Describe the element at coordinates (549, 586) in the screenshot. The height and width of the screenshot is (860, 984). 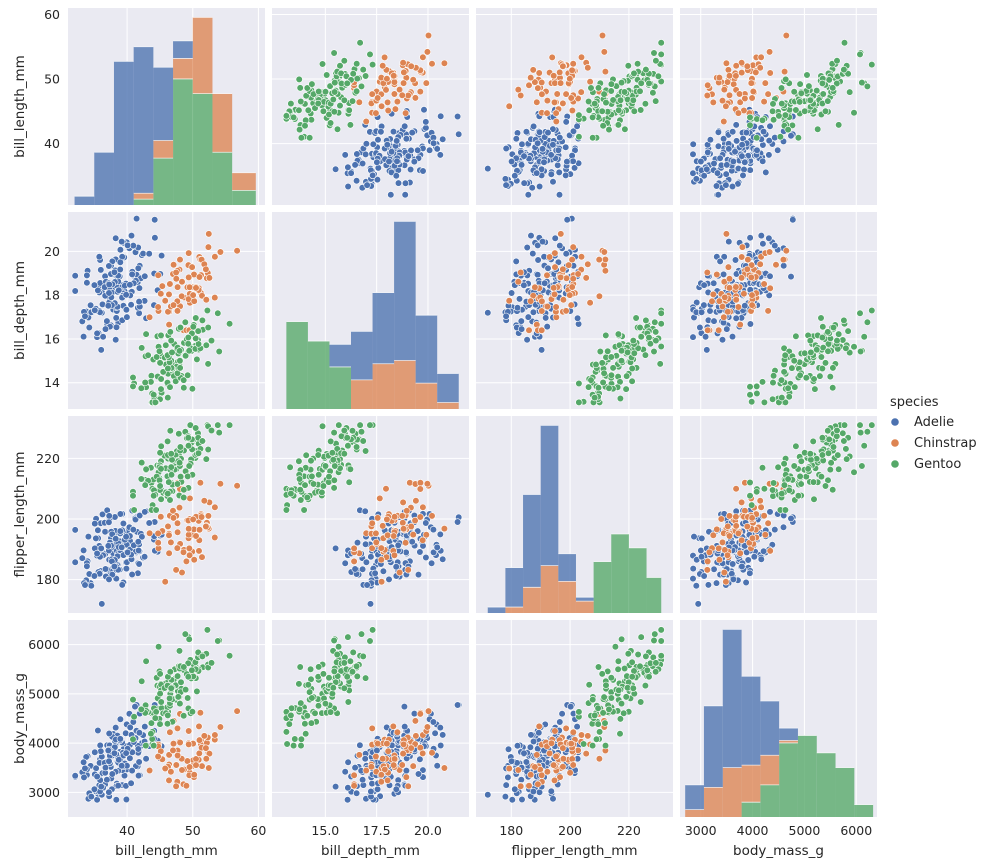
I see `hist-outline-chinstrap` at that location.